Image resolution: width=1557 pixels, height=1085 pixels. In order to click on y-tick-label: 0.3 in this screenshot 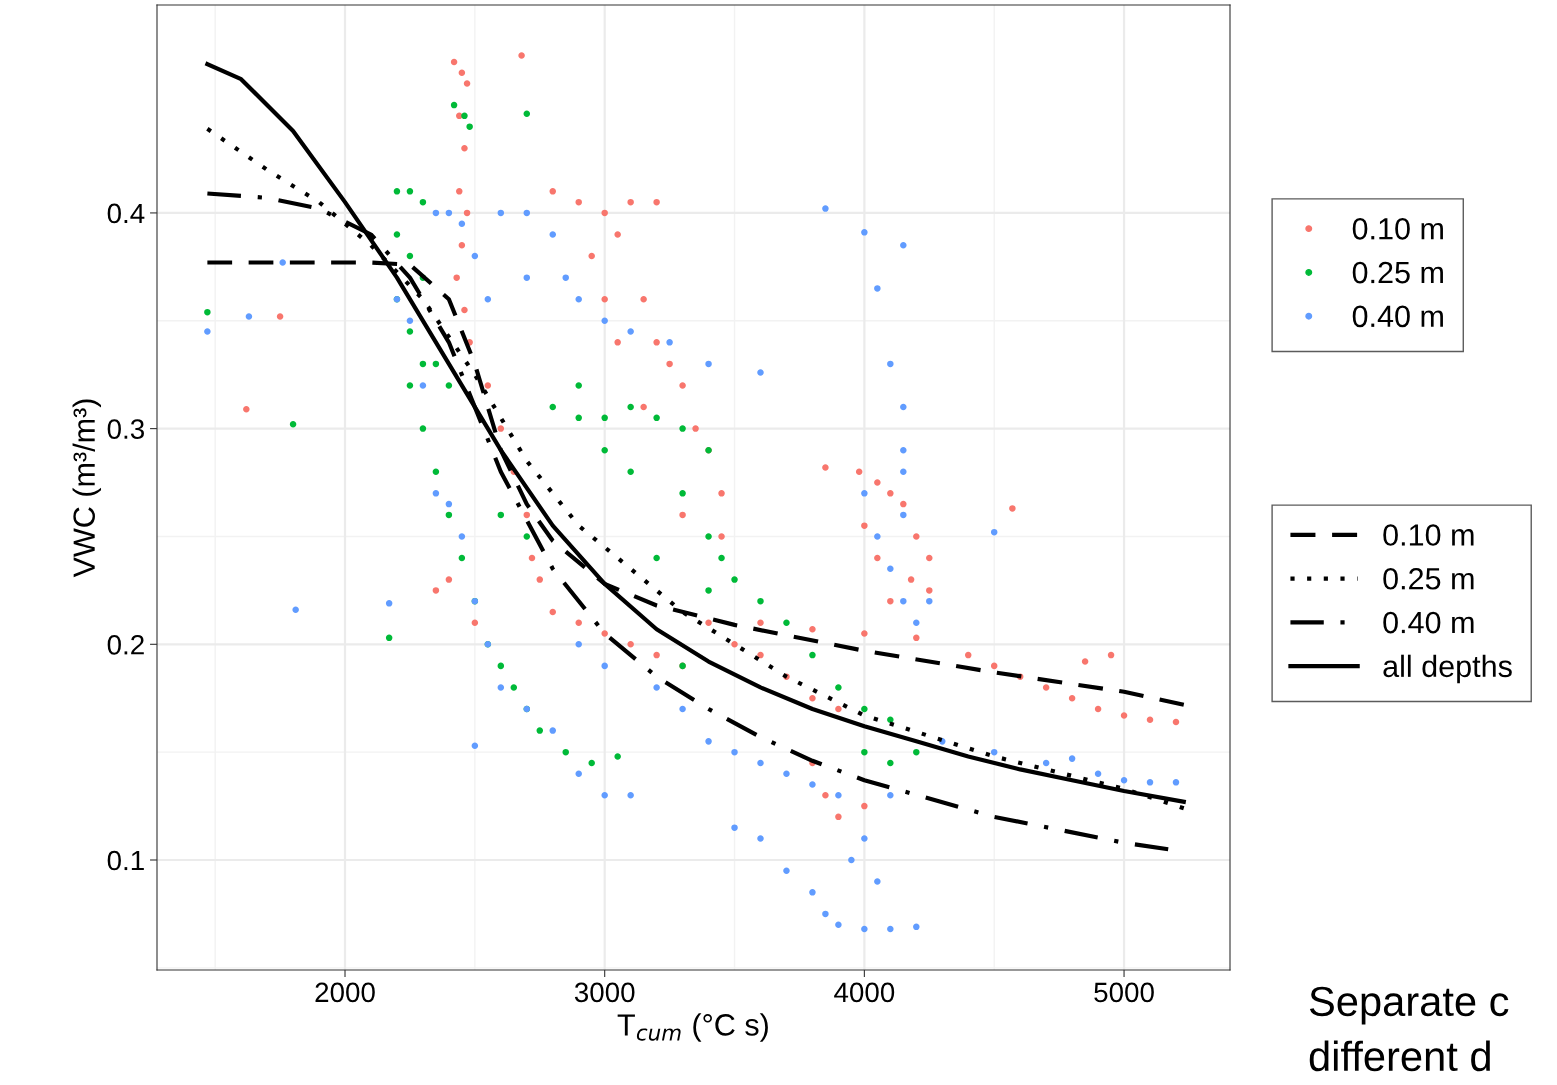, I will do `click(125, 429)`.